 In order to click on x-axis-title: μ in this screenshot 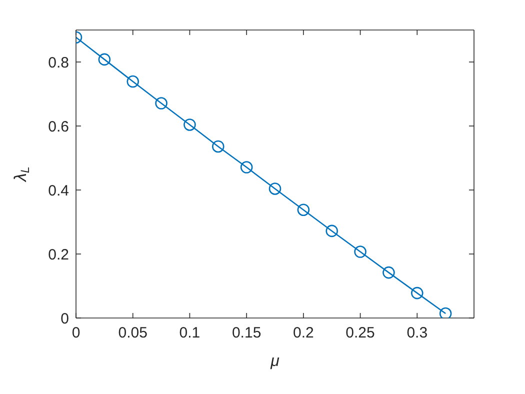, I will do `click(275, 361)`.